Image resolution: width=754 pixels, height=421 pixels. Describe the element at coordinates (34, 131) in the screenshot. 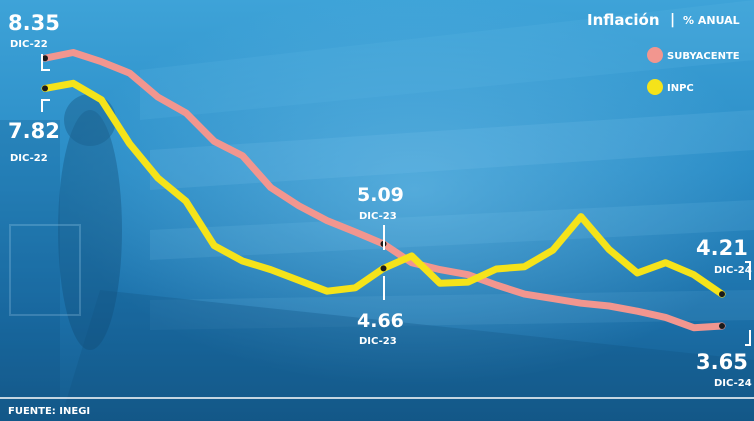

I see `annotation-inpc-start-value: 7.82` at that location.